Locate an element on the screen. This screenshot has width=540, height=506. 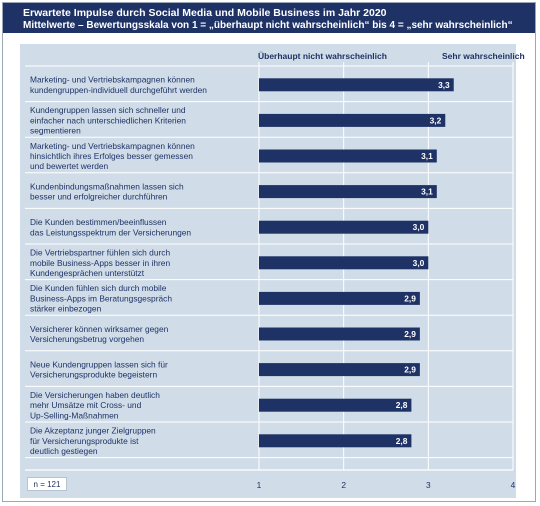
category-label: Die Akzeptanz junger Zielgruppen is located at coordinates (93, 431).